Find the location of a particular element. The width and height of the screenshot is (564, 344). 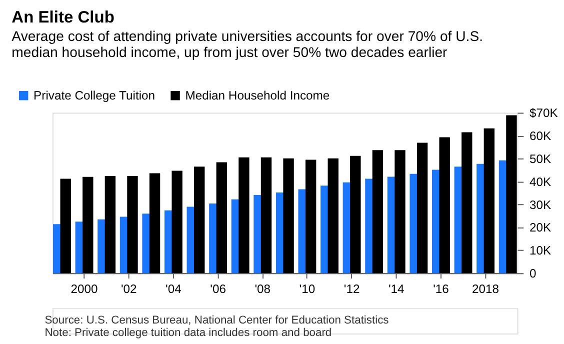

x-tick-label: '06 is located at coordinates (218, 289).